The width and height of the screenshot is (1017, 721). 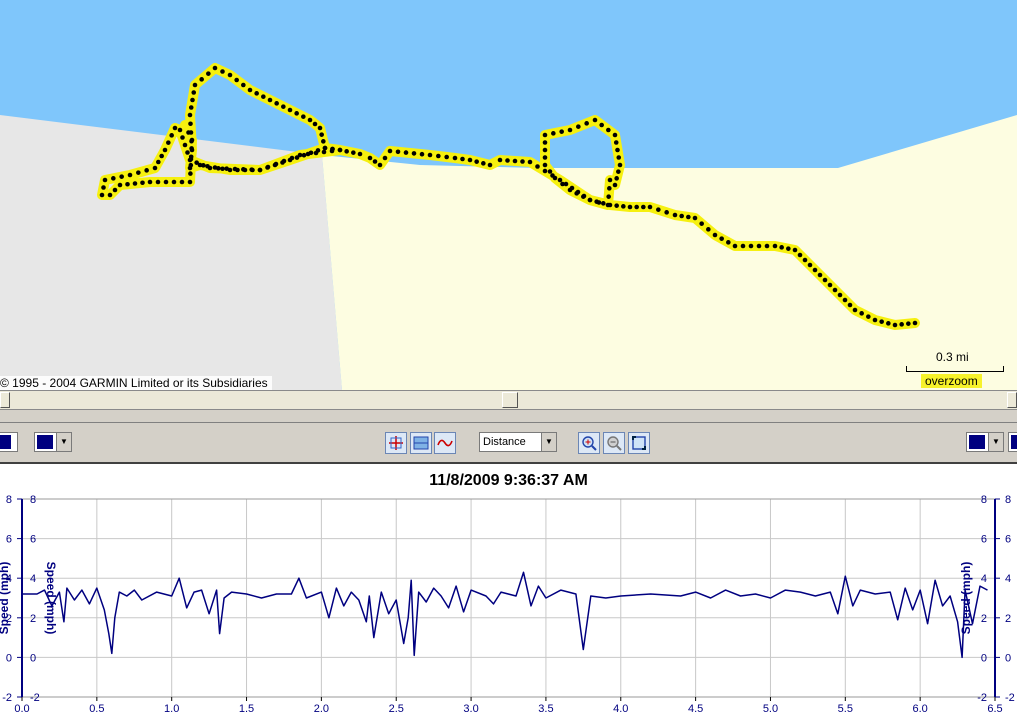 What do you see at coordinates (589, 443) in the screenshot?
I see `zoom-in-button` at bounding box center [589, 443].